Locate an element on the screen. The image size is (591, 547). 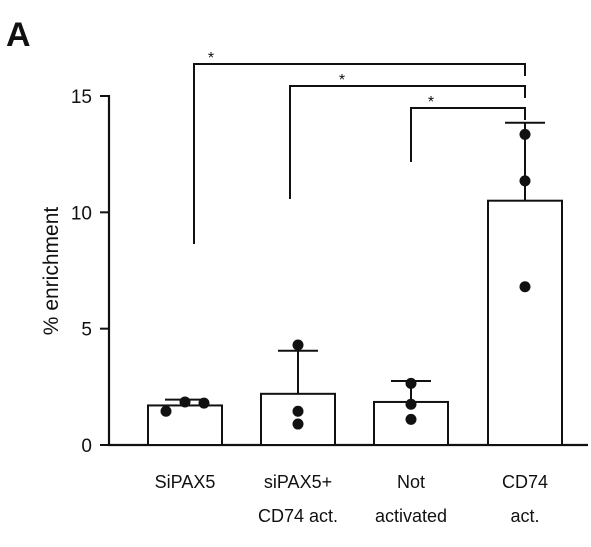
x-tick-label: Not is located at coordinates (411, 482).